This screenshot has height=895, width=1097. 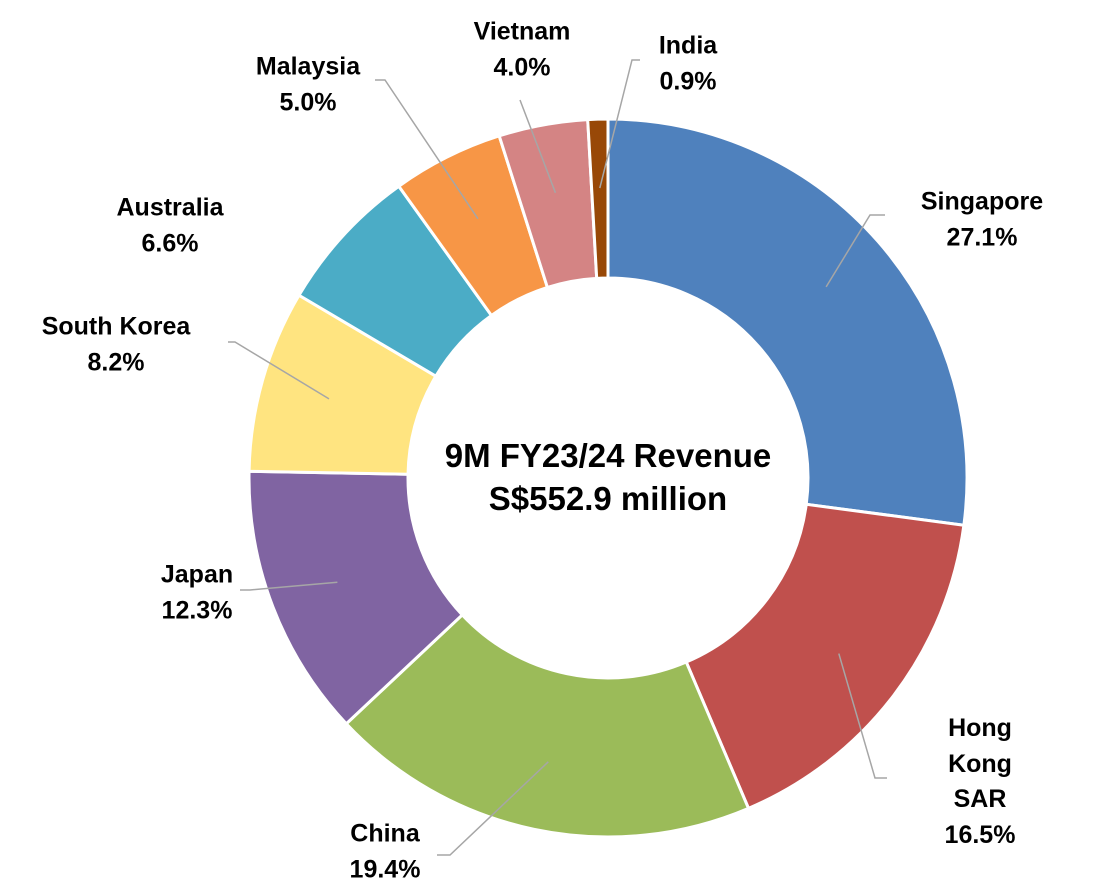 I want to click on data-label: Malaysia 5.0%, so click(x=308, y=85).